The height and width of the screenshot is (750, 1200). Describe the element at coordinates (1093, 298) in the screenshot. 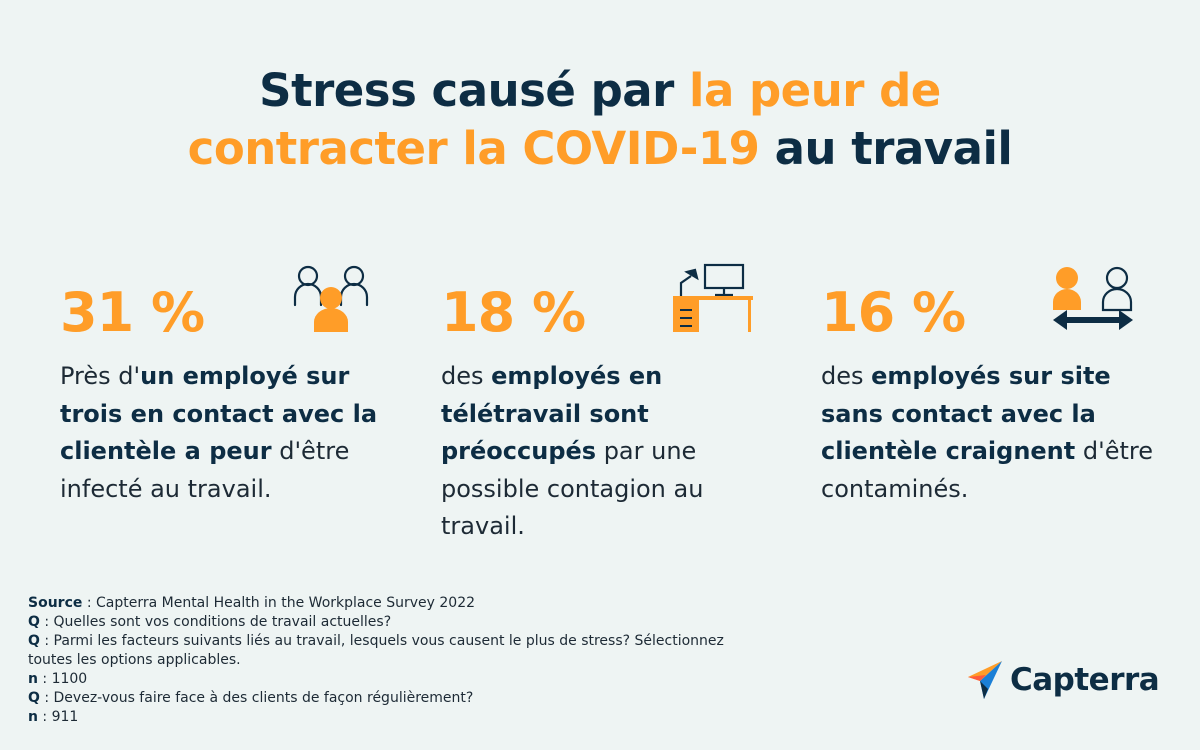

I see `social-distance-icon` at that location.